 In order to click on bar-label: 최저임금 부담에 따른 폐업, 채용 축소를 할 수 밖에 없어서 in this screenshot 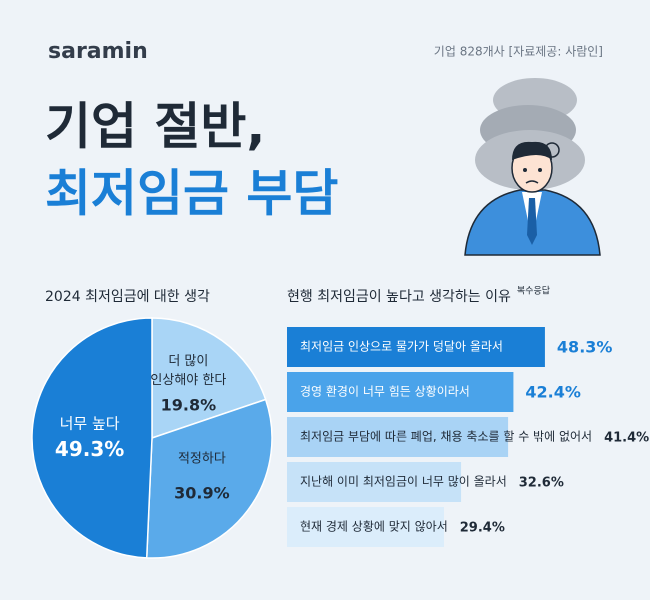, I will do `click(446, 437)`.